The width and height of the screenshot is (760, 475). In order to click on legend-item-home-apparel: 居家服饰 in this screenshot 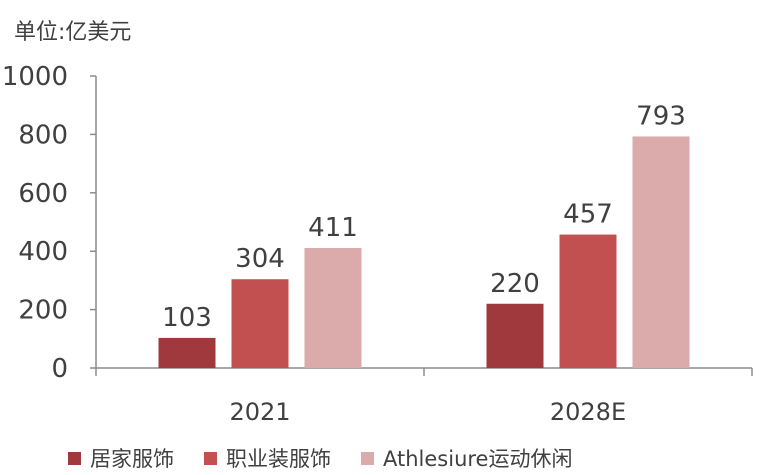, I will do `click(121, 458)`.